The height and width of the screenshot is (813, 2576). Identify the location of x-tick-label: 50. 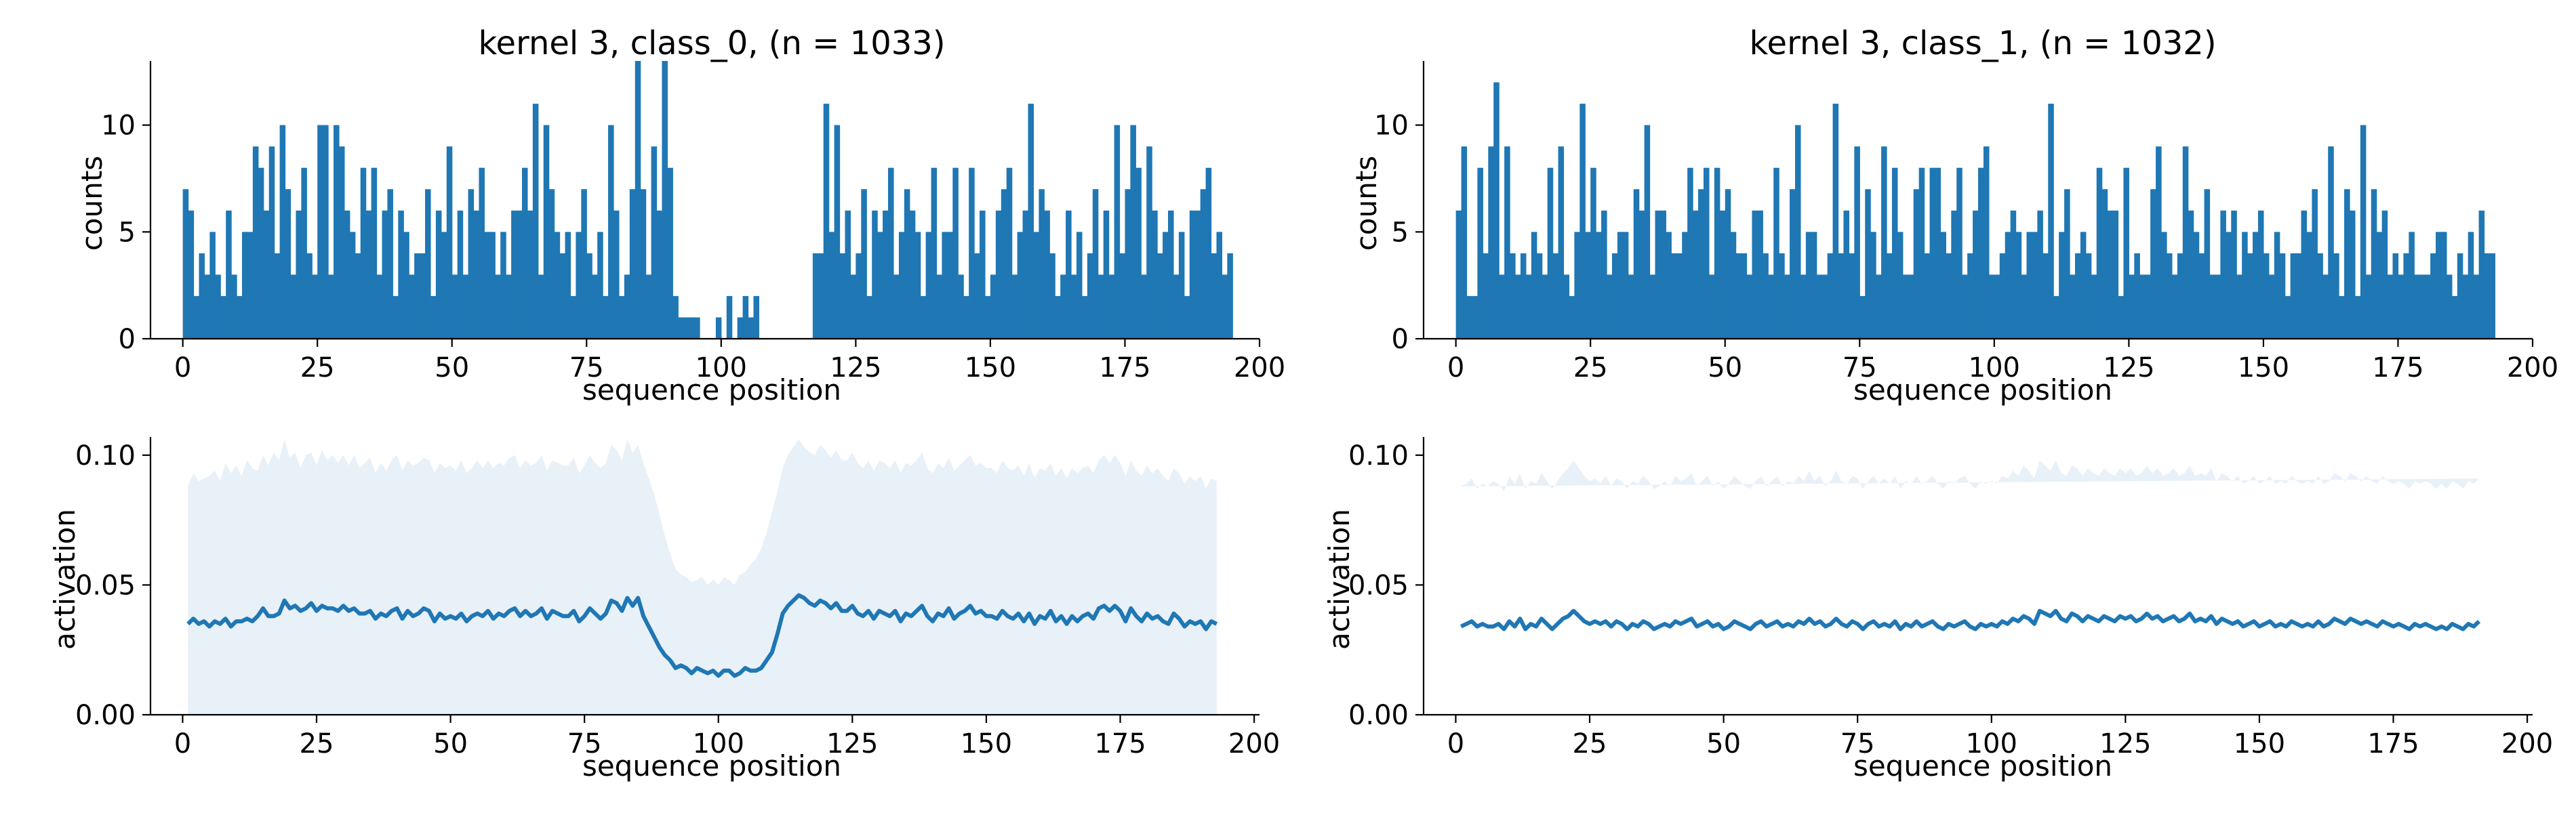
(450, 743).